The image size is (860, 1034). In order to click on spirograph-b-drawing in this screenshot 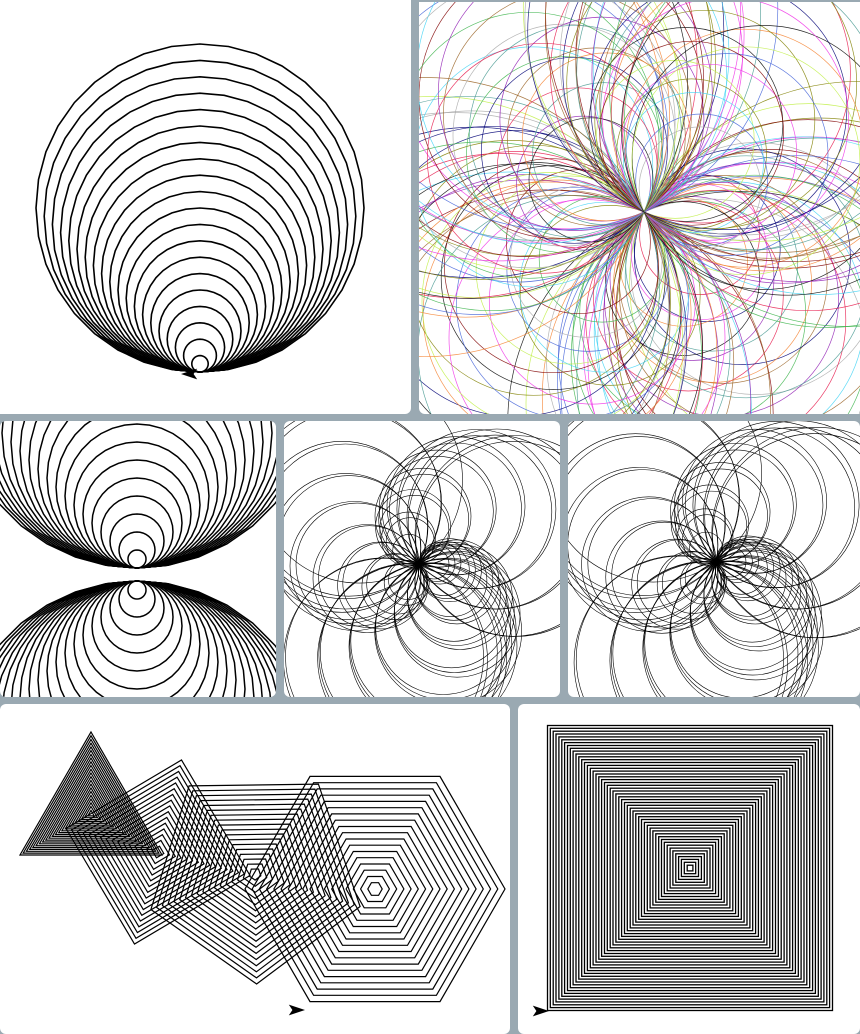, I will do `click(714, 559)`.